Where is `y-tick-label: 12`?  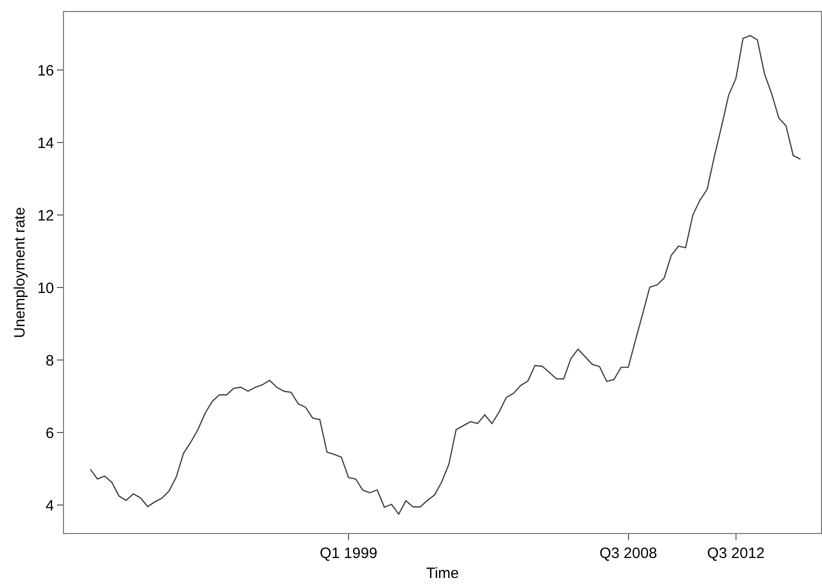
y-tick-label: 12 is located at coordinates (45, 215).